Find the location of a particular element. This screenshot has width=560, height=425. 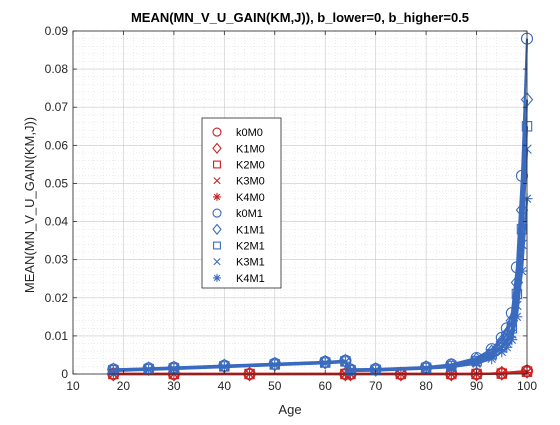

y-axis-label: MEAN(MN_V_U_GAIN(KM,J)) is located at coordinates (29, 205).